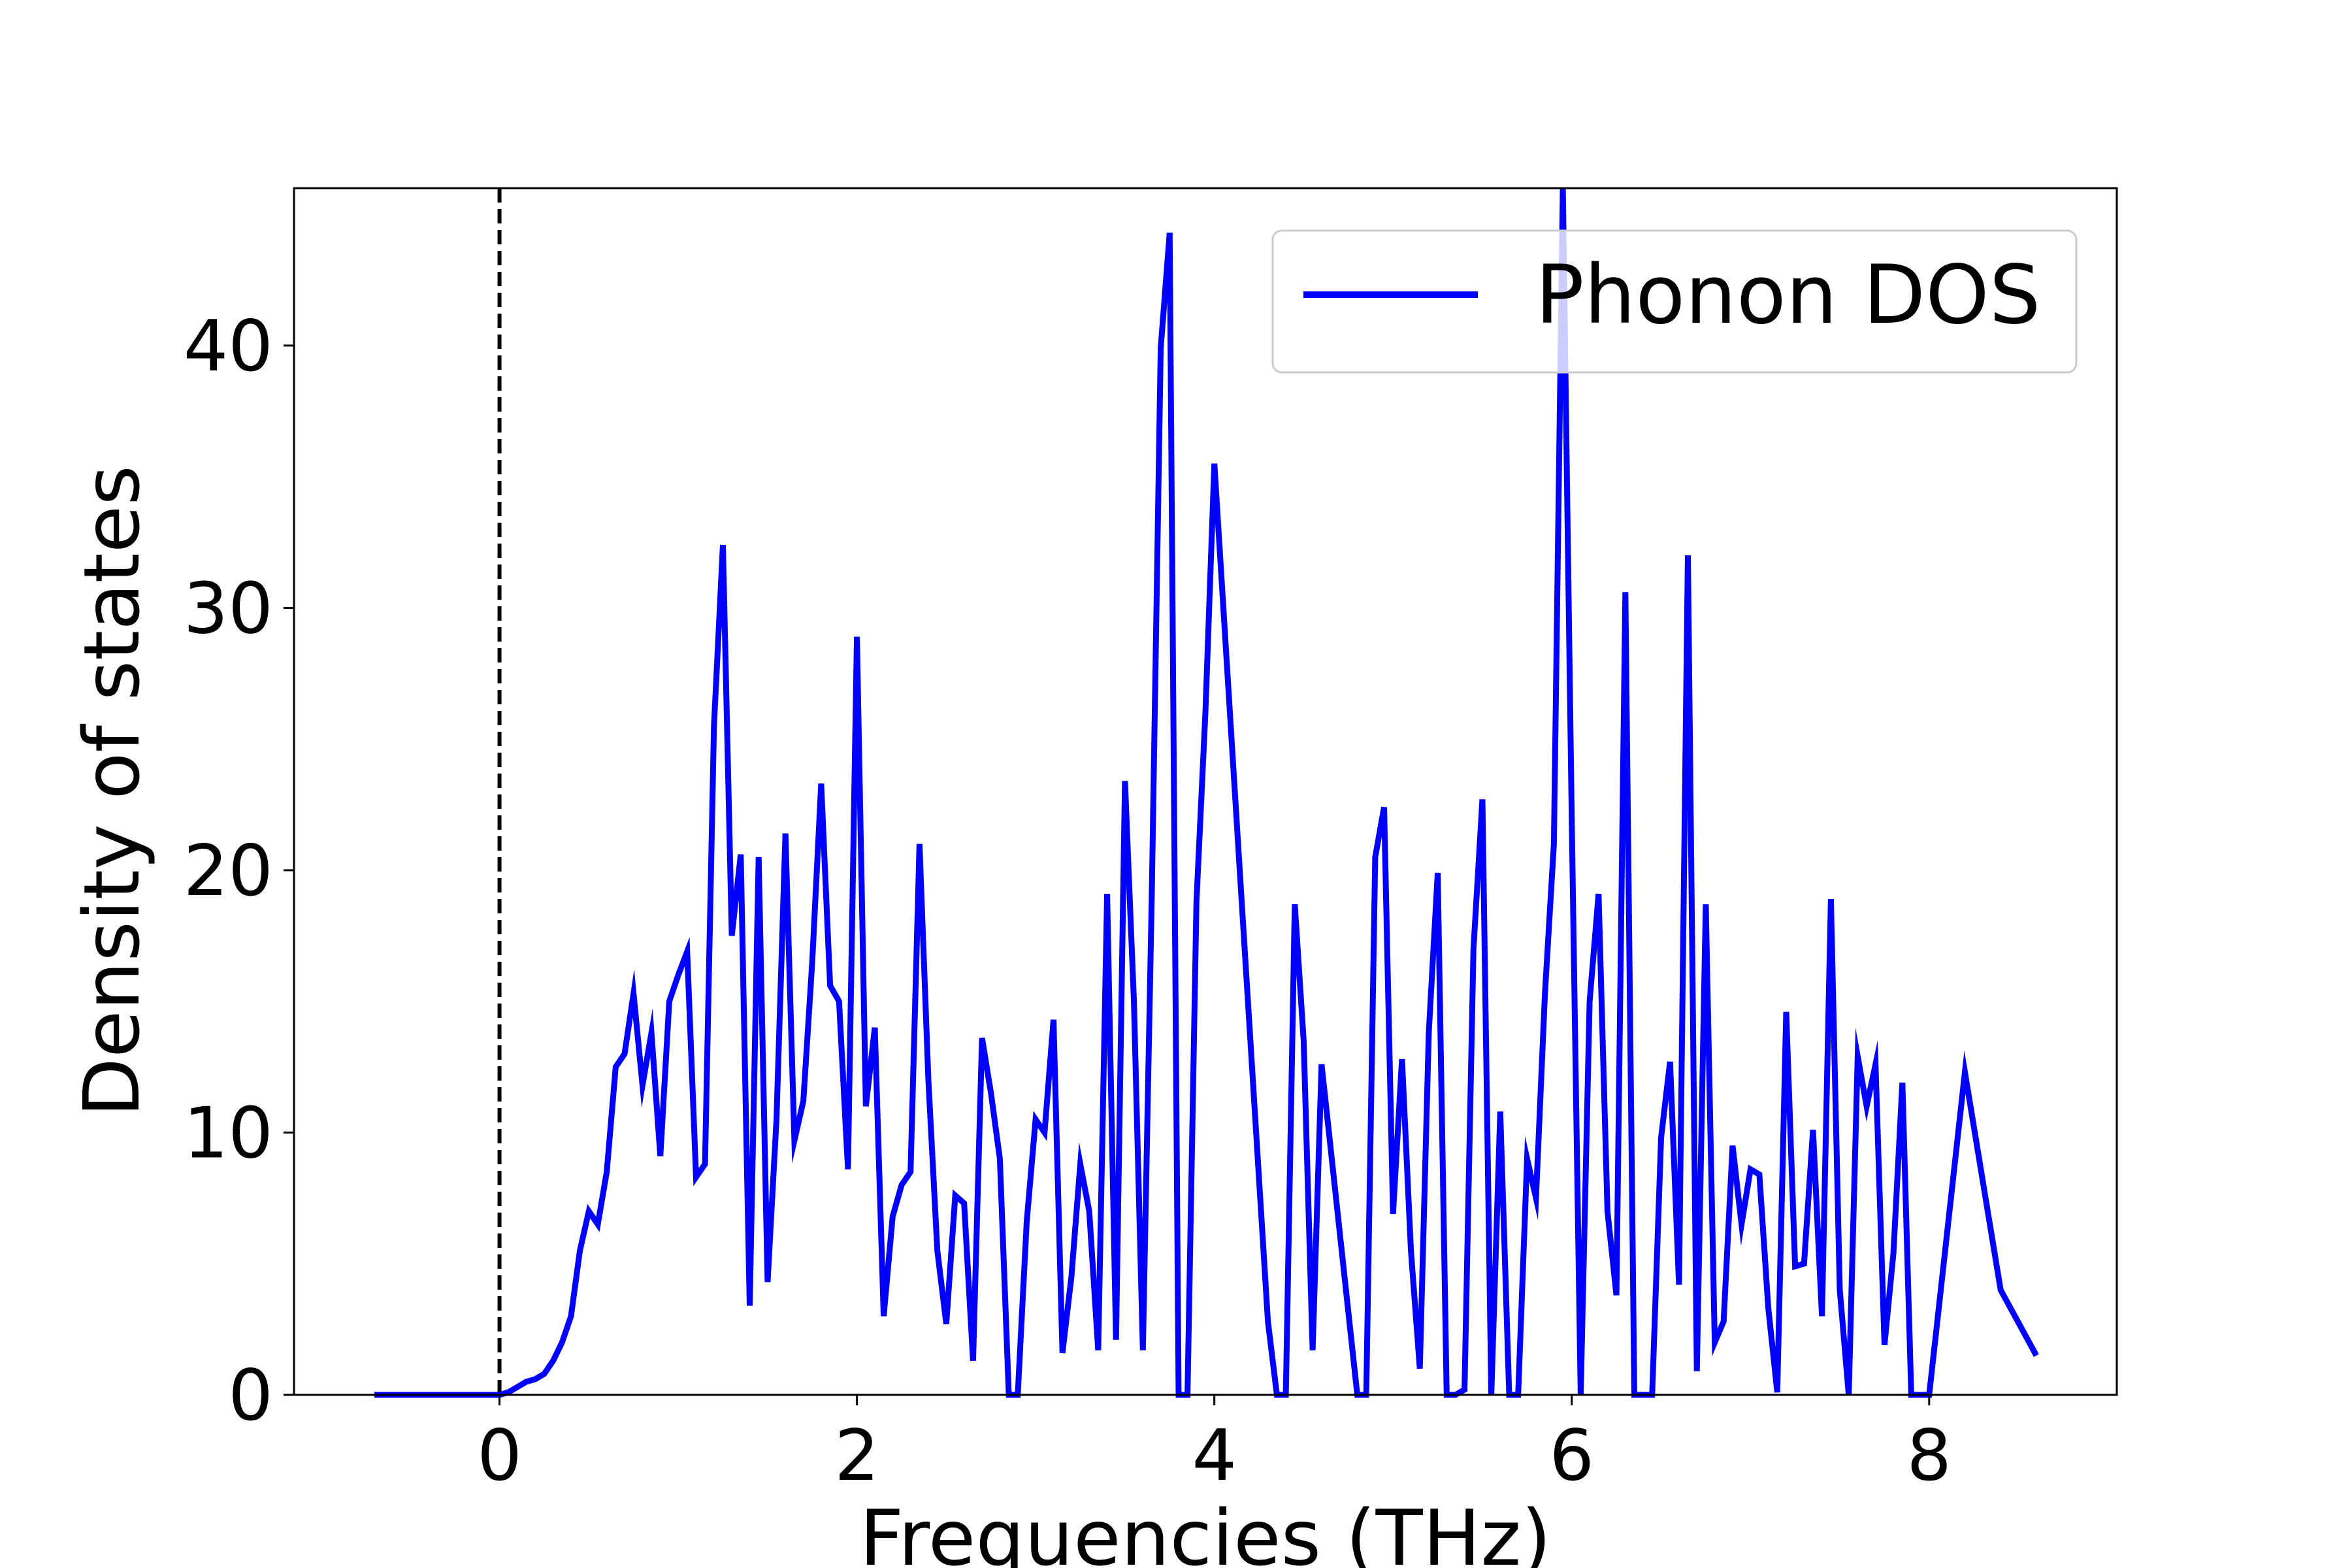  I want to click on legend: Phonon DOS, so click(1674, 301).